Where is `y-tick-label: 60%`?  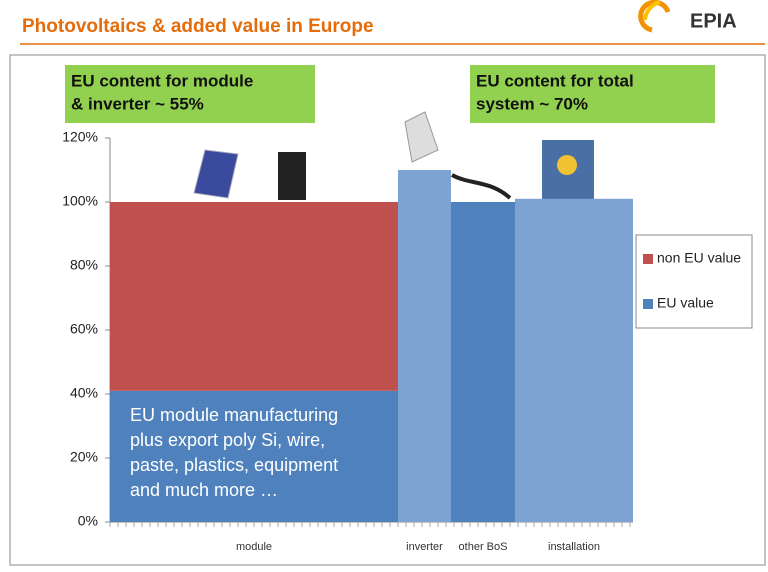
y-tick-label: 60% is located at coordinates (84, 329).